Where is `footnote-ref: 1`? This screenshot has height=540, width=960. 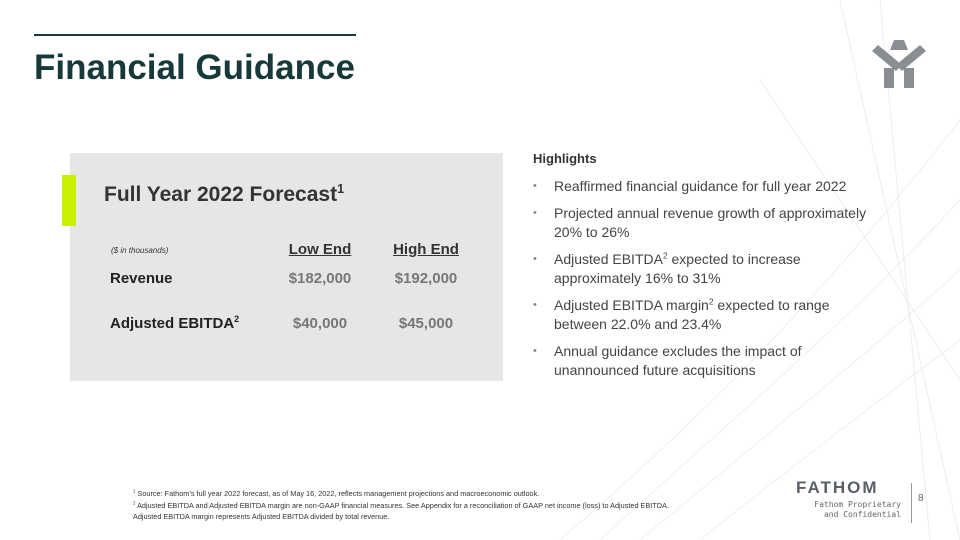
footnote-ref: 1 is located at coordinates (341, 189).